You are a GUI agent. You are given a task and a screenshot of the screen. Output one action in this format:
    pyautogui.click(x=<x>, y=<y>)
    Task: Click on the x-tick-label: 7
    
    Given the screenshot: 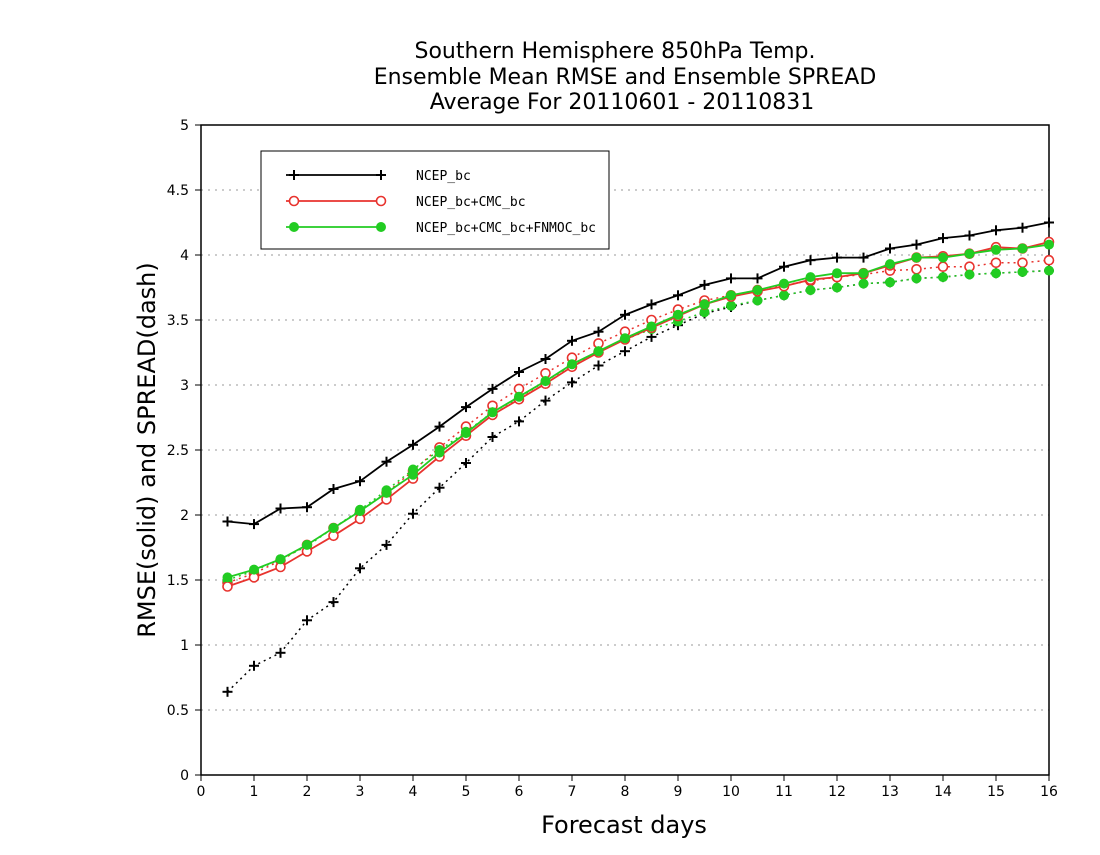 What is the action you would take?
    pyautogui.click(x=572, y=792)
    